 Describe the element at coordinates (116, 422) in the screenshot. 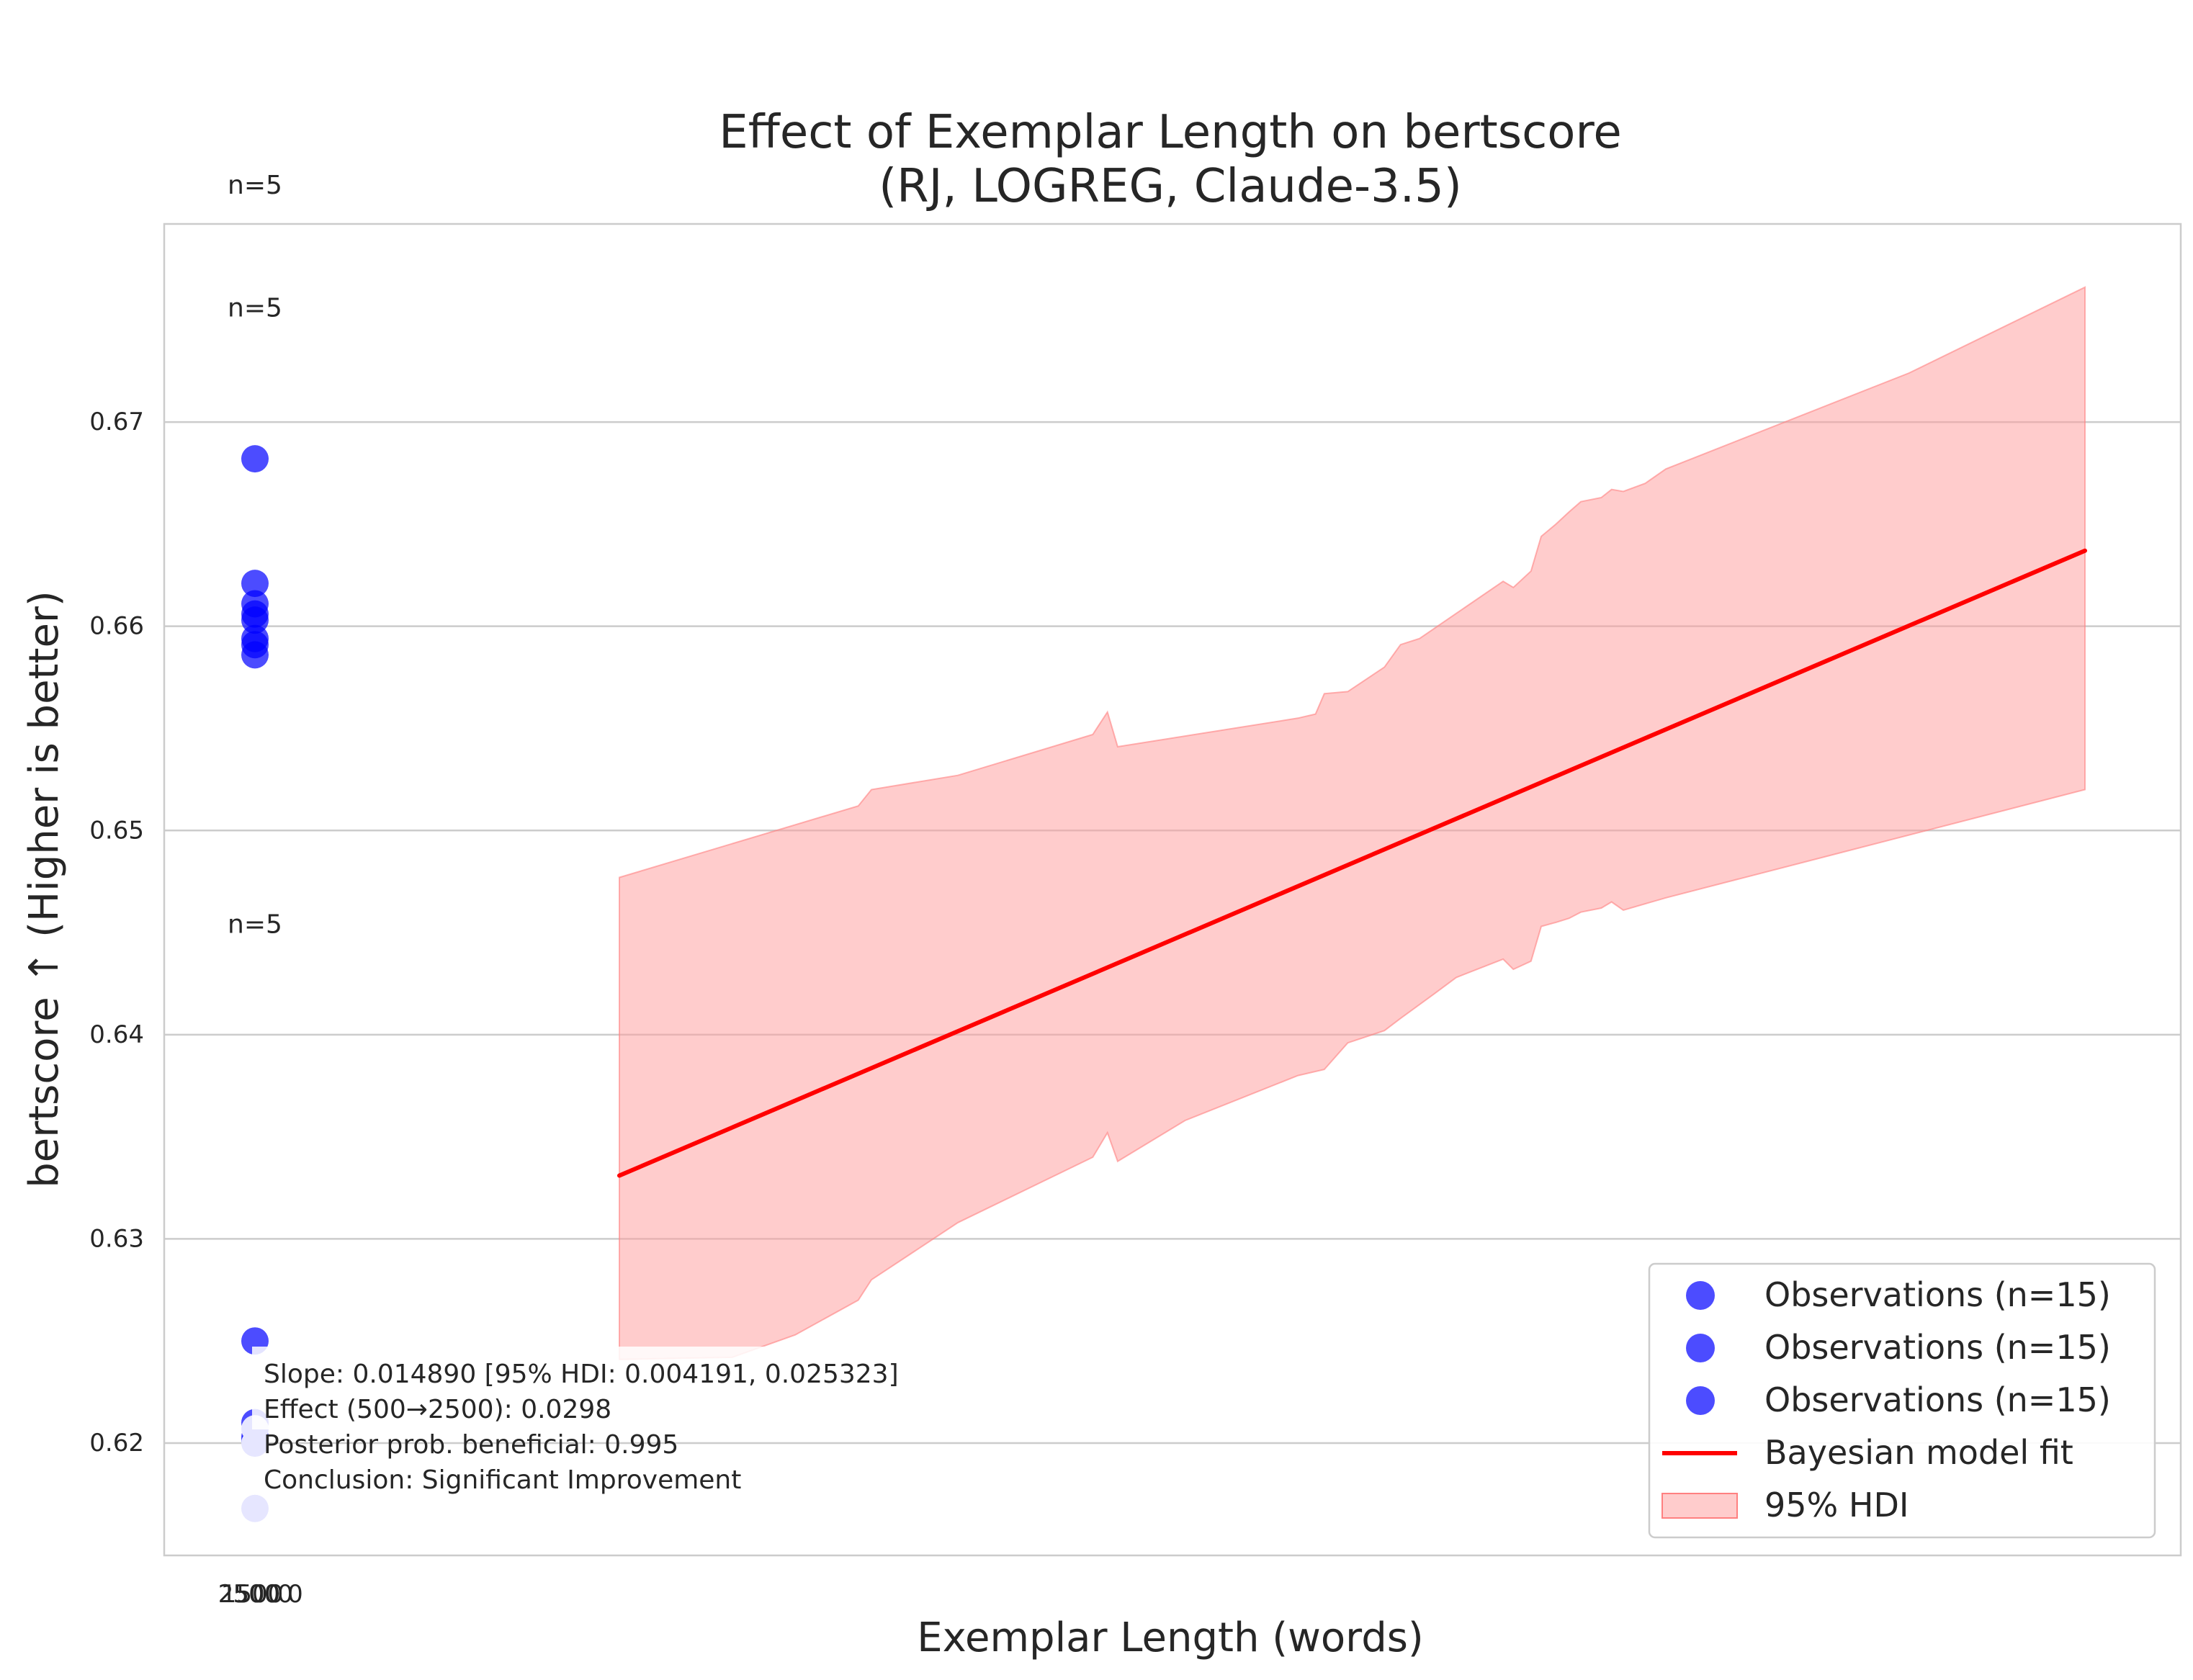

I see `y-tick-label: 0.67` at that location.